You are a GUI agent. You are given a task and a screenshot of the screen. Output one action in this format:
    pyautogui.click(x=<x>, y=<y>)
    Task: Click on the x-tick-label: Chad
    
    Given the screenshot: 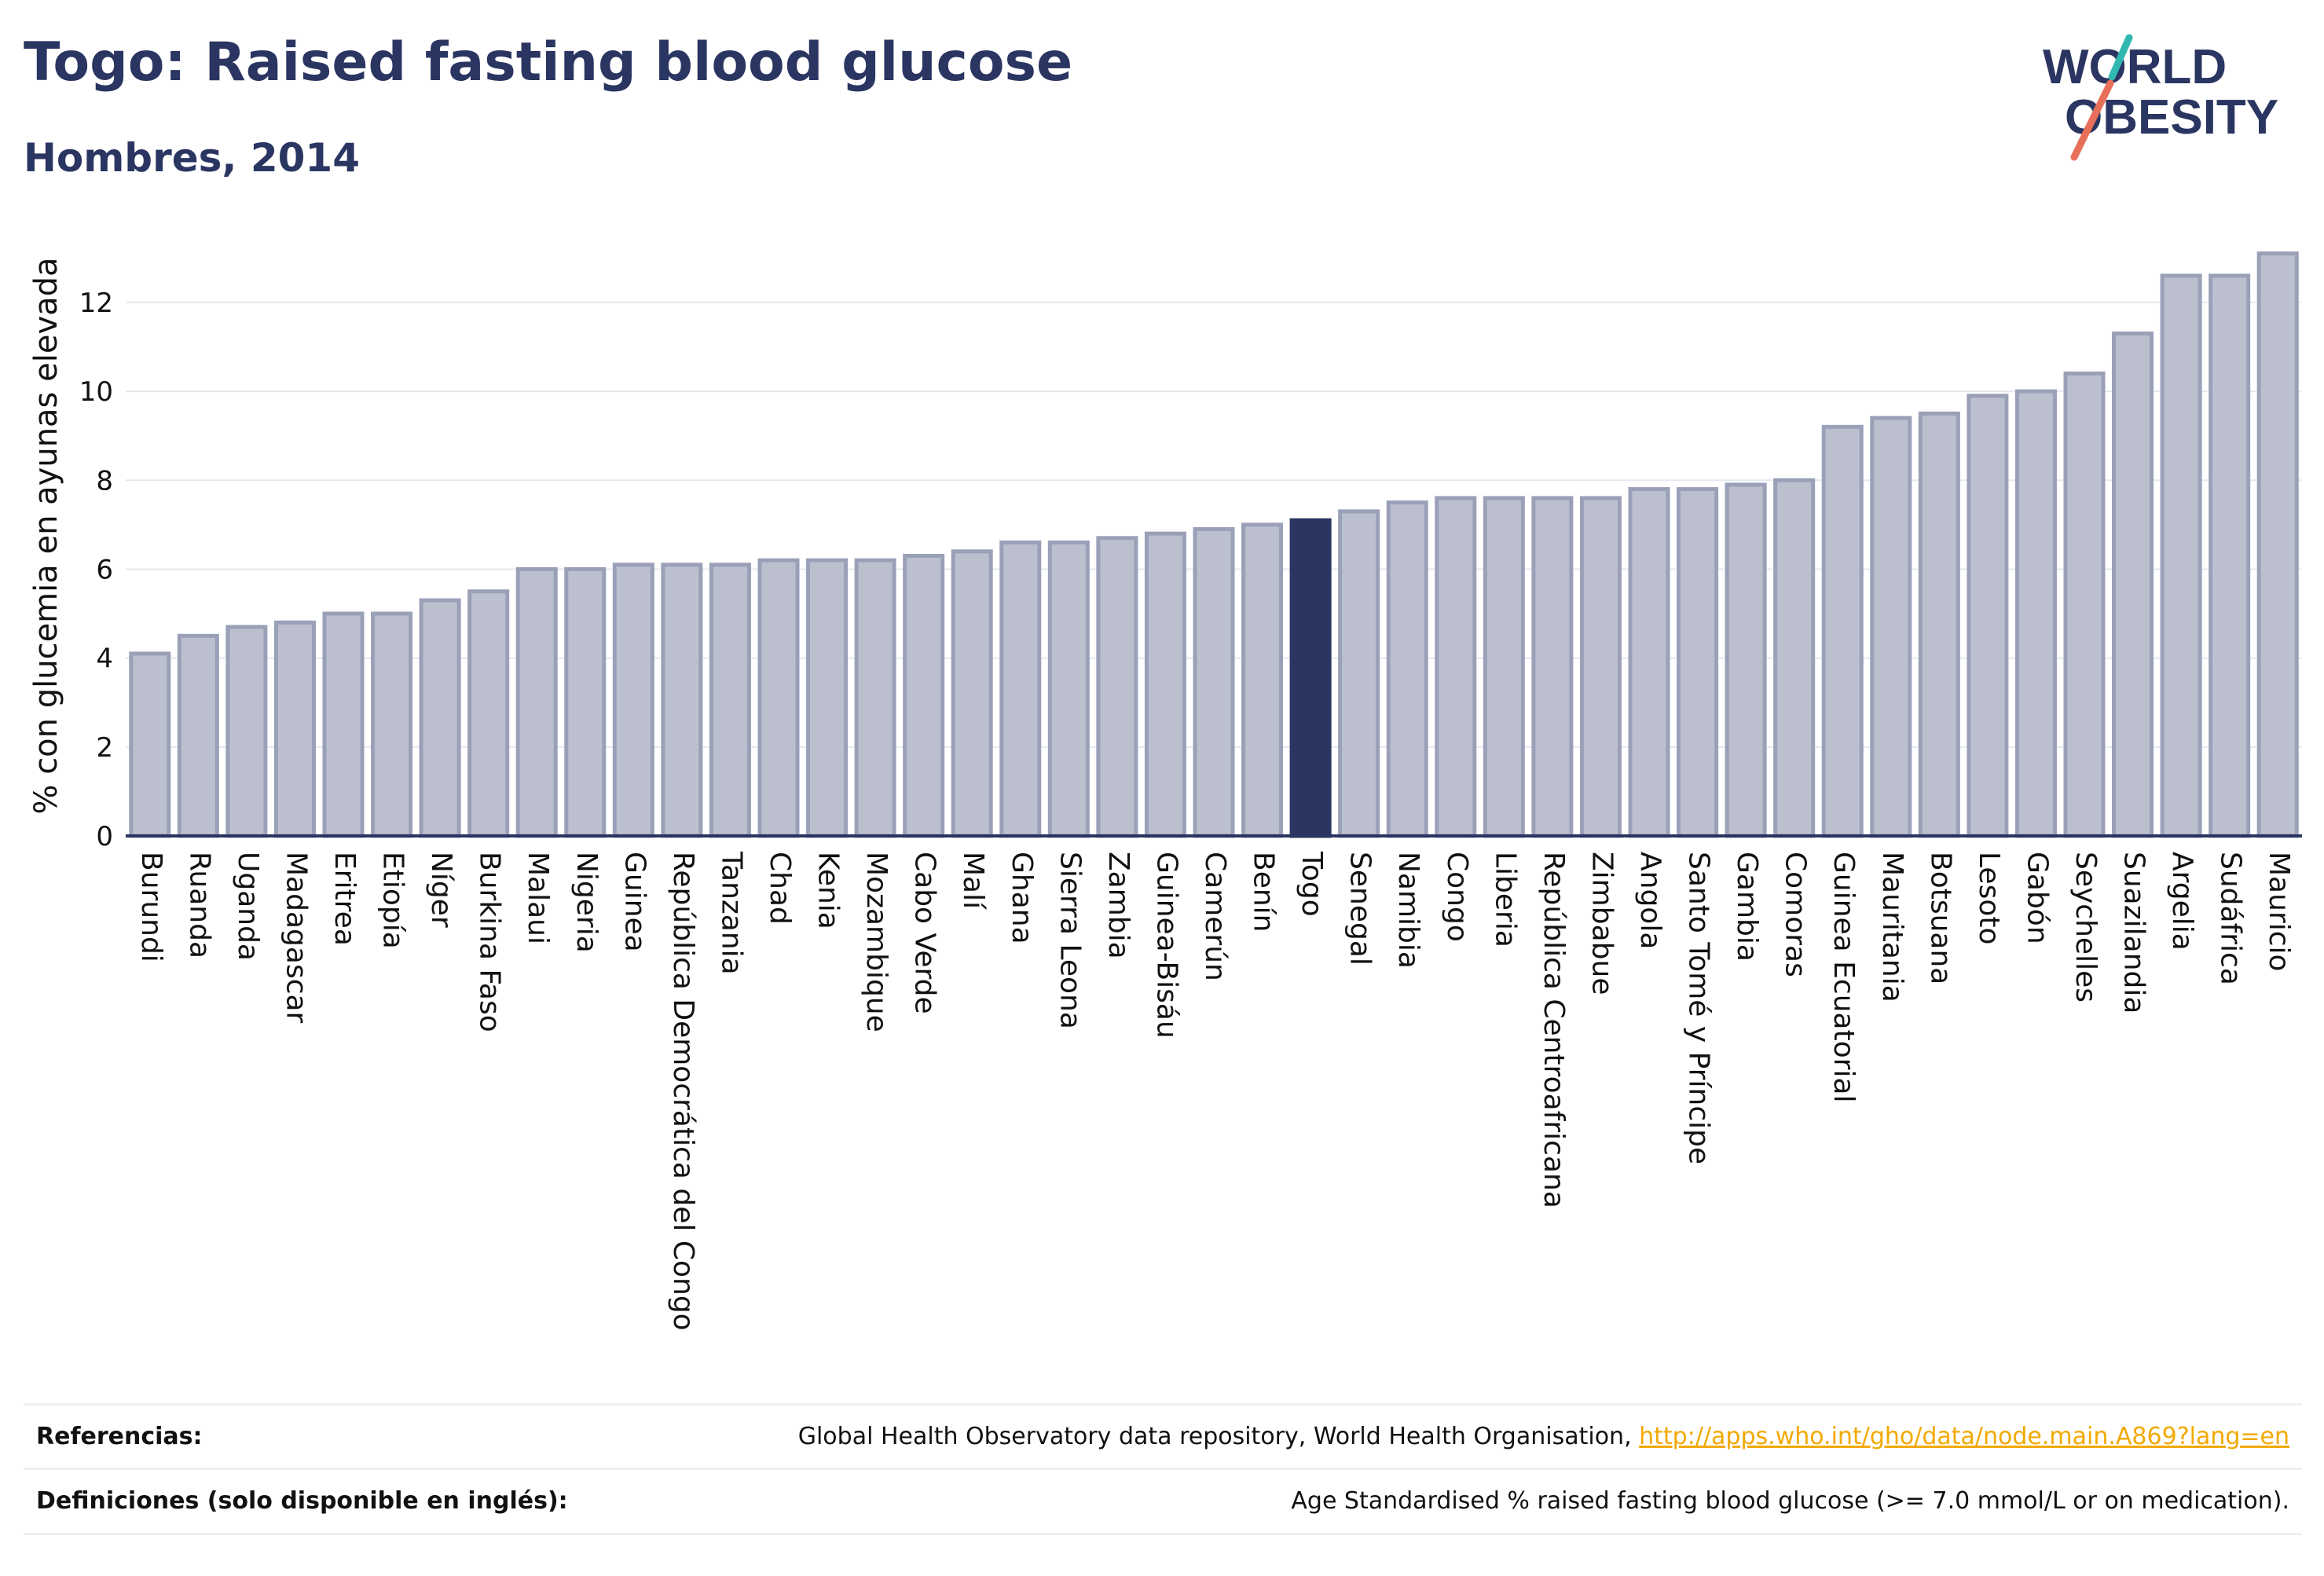 What is the action you would take?
    pyautogui.click(x=780, y=888)
    